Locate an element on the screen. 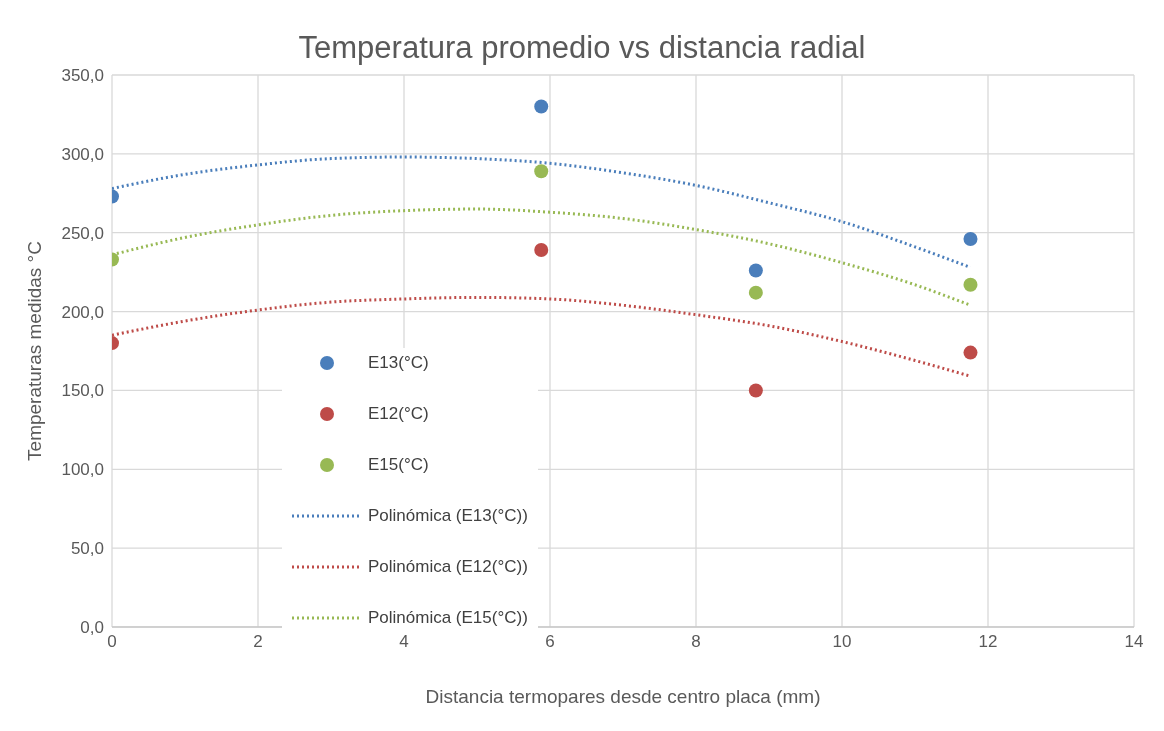  legend-label: E13(°C) is located at coordinates (398, 363).